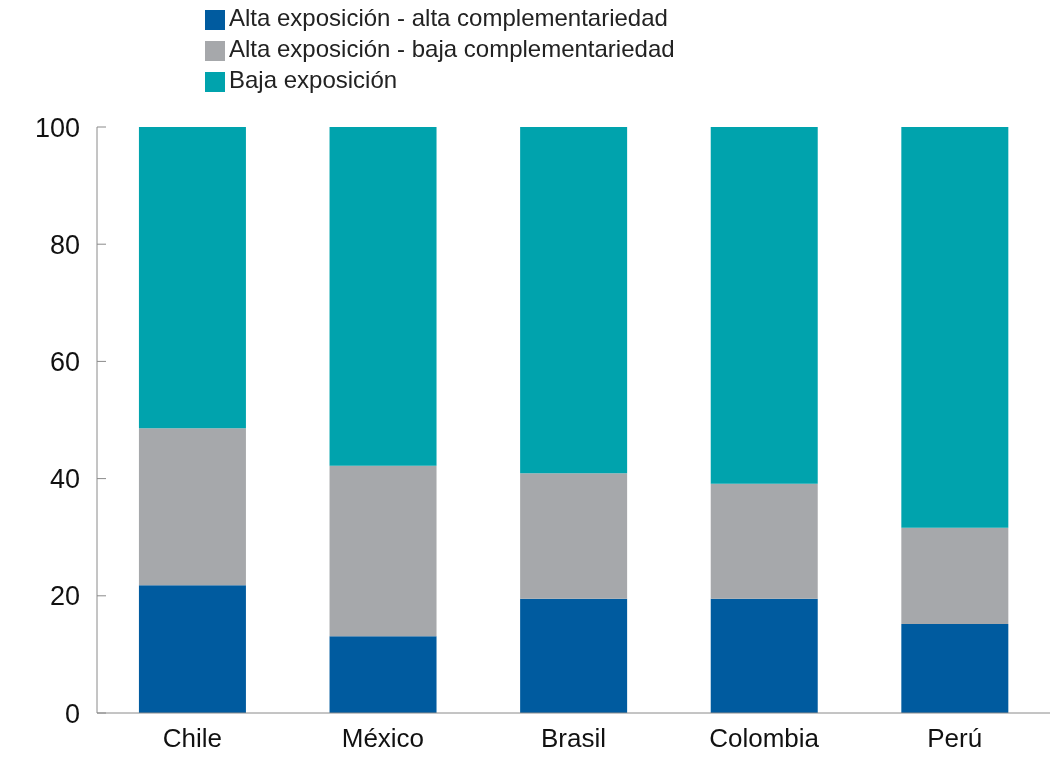 The width and height of the screenshot is (1064, 759). What do you see at coordinates (57, 127) in the screenshot?
I see `y-tick-label: 100` at bounding box center [57, 127].